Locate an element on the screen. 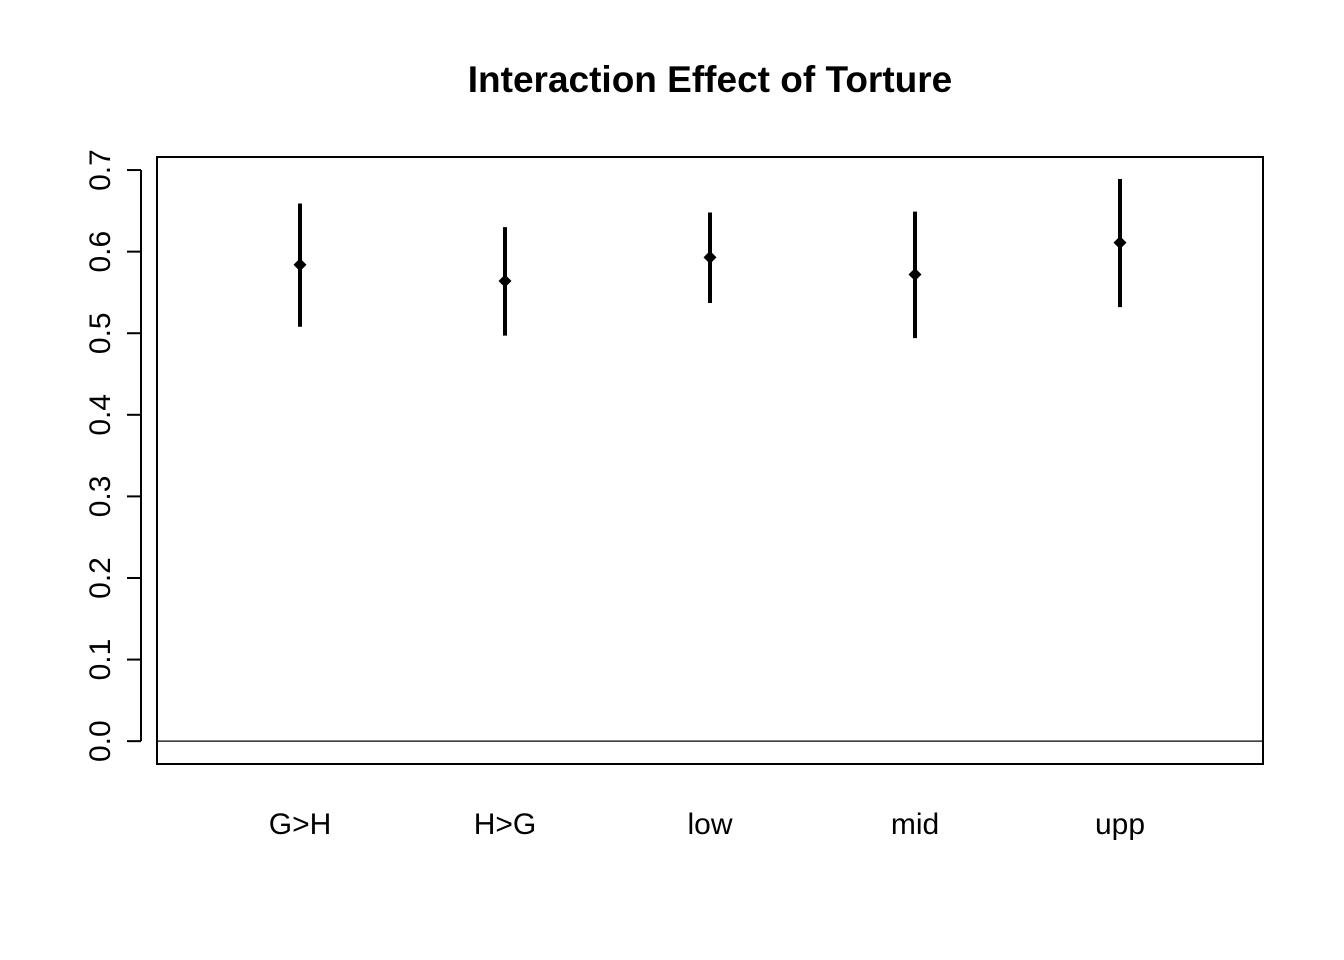  y-tick-label: 0.5 is located at coordinates (100, 333).